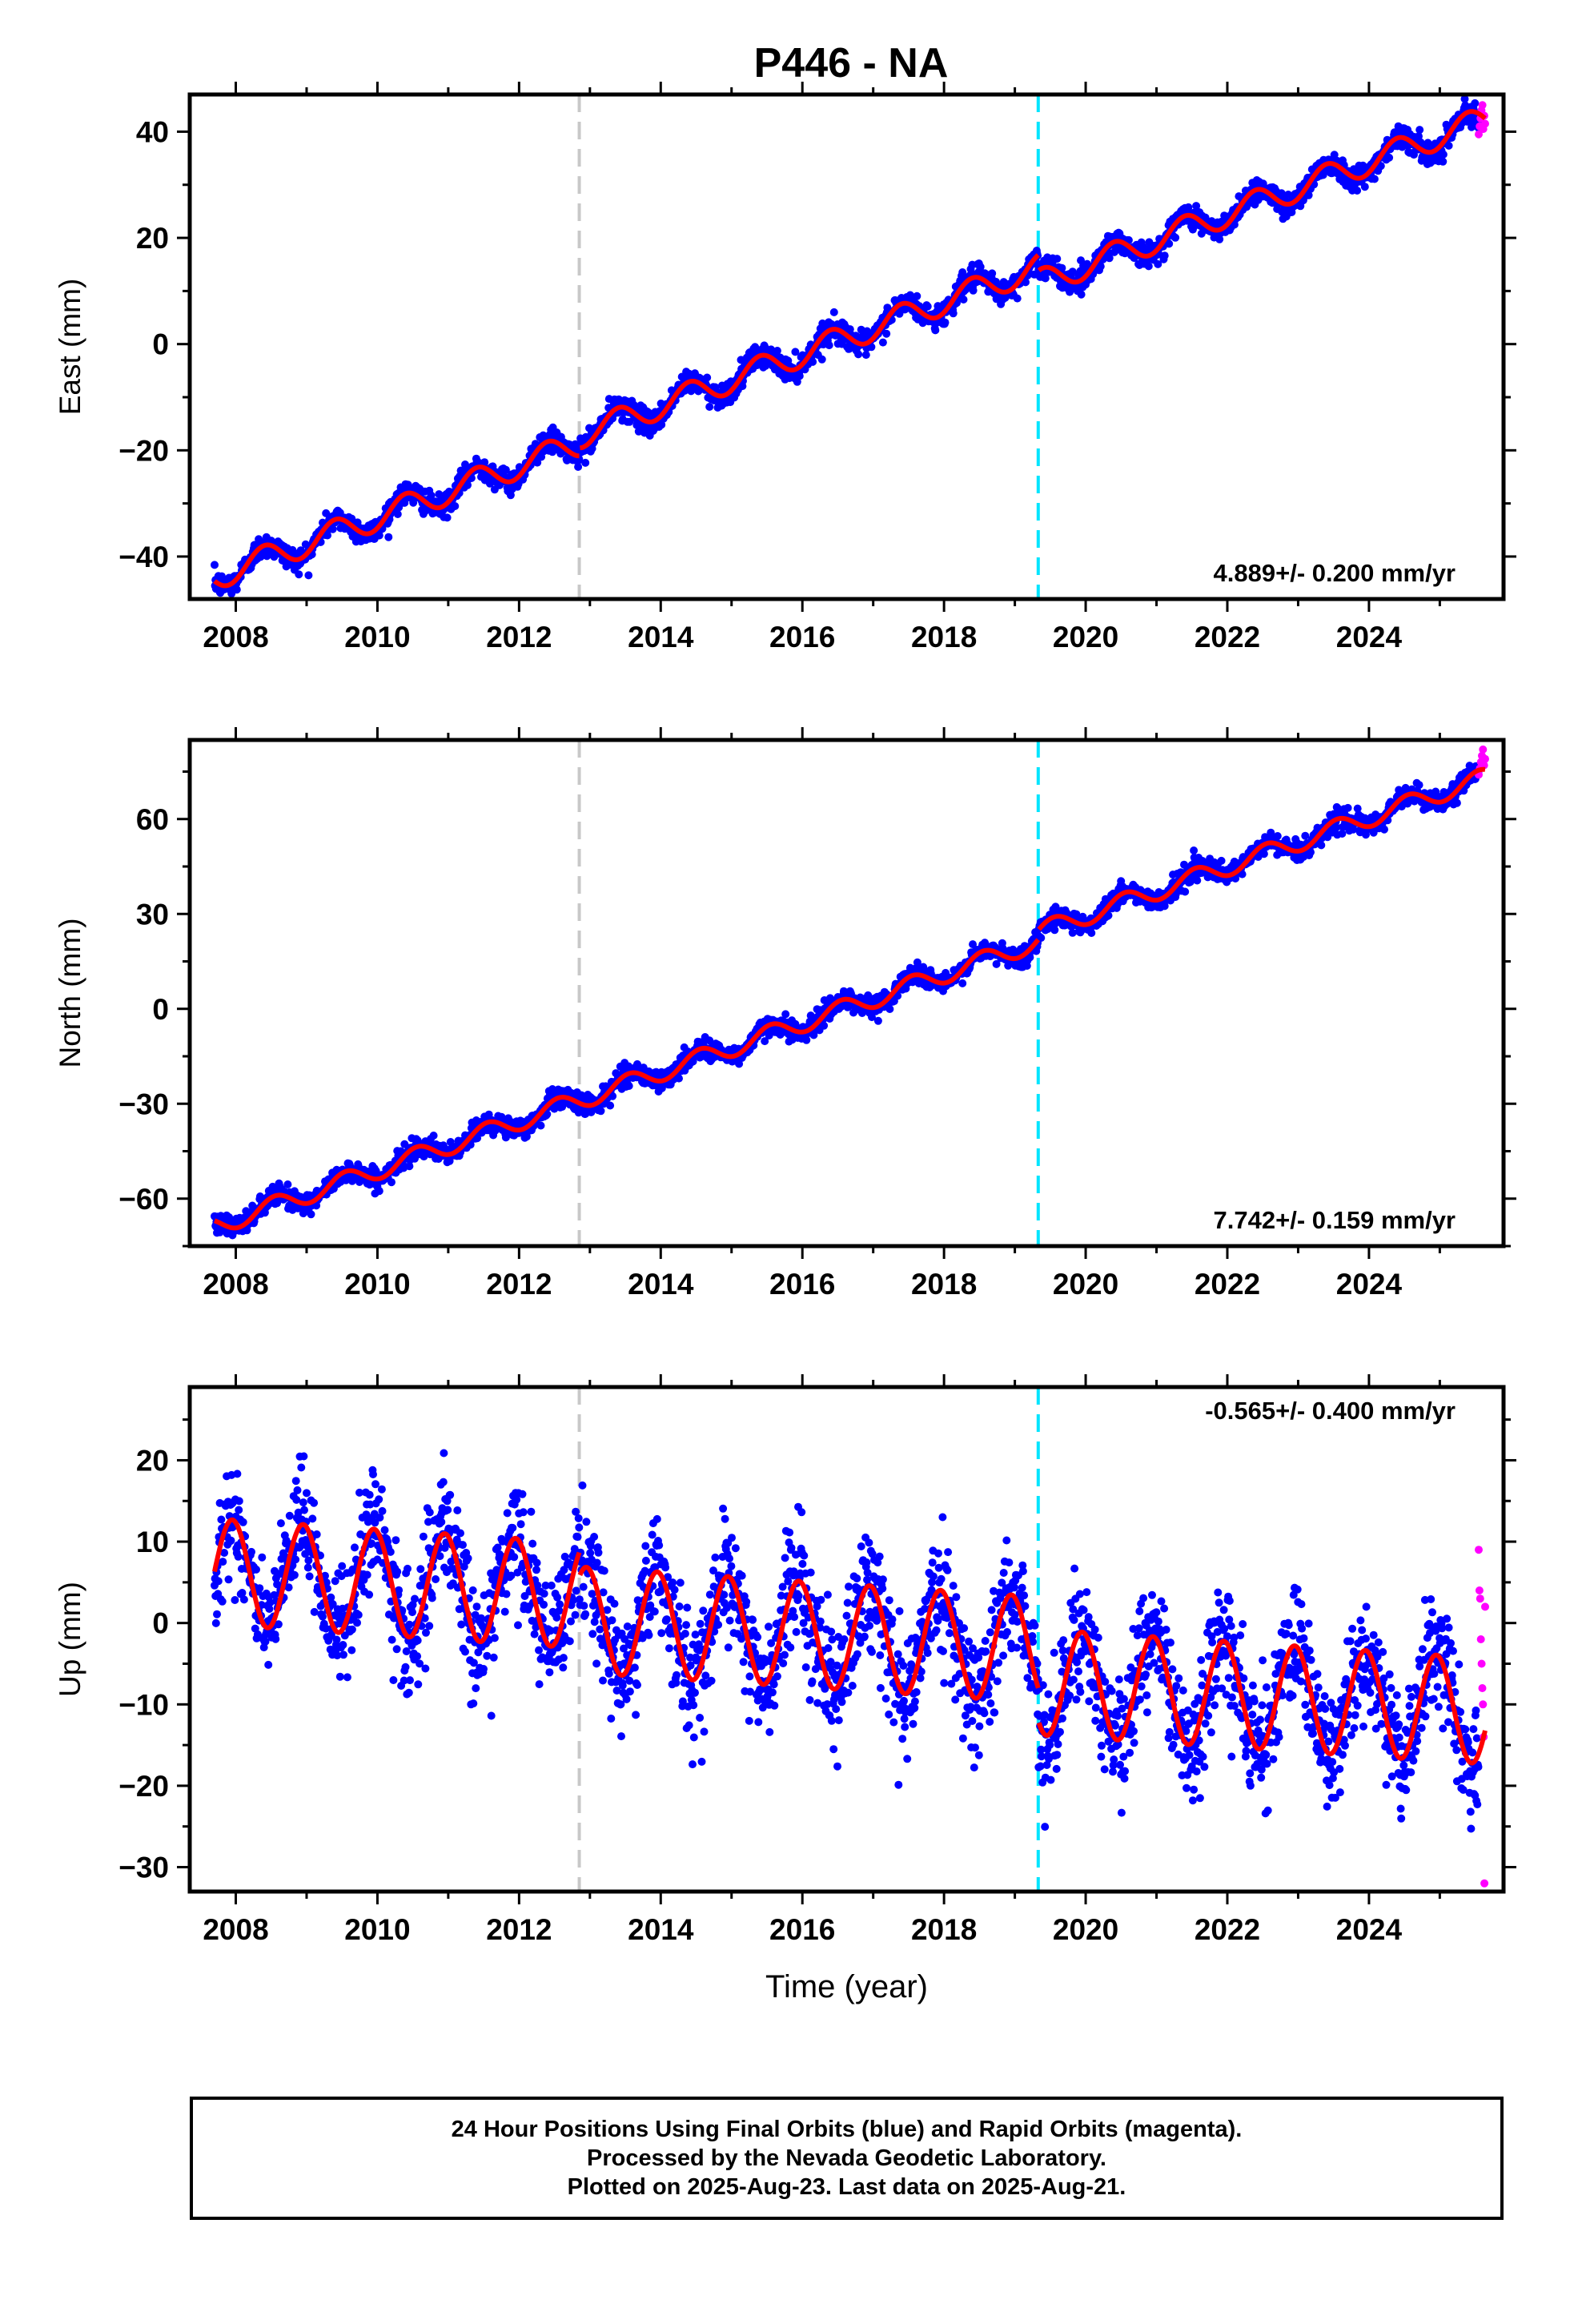 The image size is (1582, 2324). I want to click on east-y-axis-label: East (mm), so click(70, 347).